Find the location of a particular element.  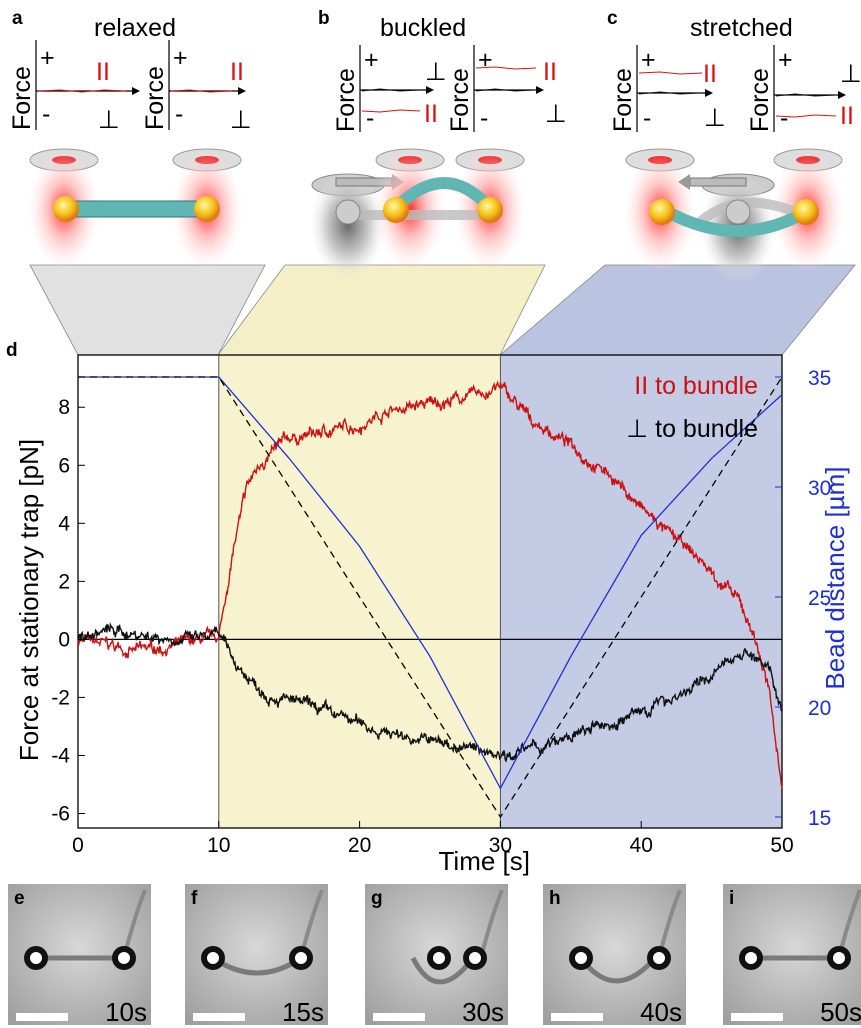

micrograph-i: i 50s is located at coordinates (792, 955).